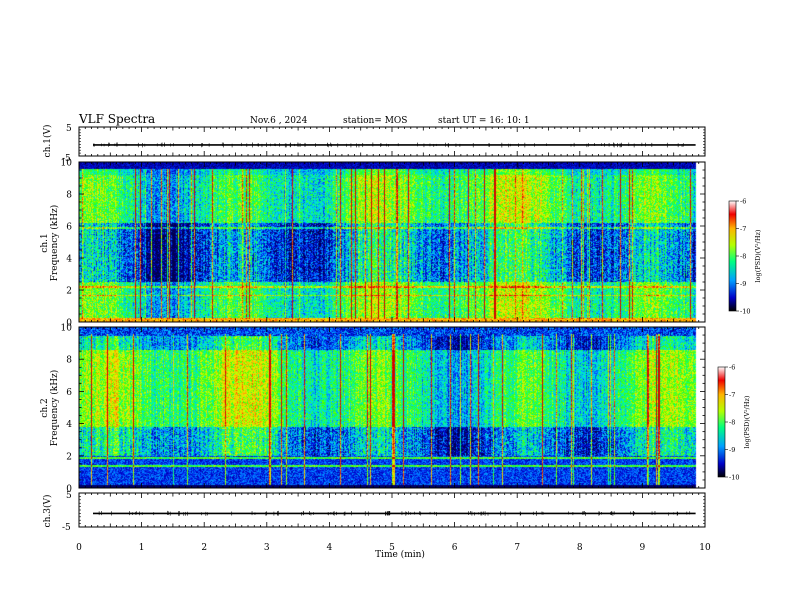  What do you see at coordinates (54, 243) in the screenshot?
I see `ch1-freq-ylabel: Frequency (kHz)` at bounding box center [54, 243].